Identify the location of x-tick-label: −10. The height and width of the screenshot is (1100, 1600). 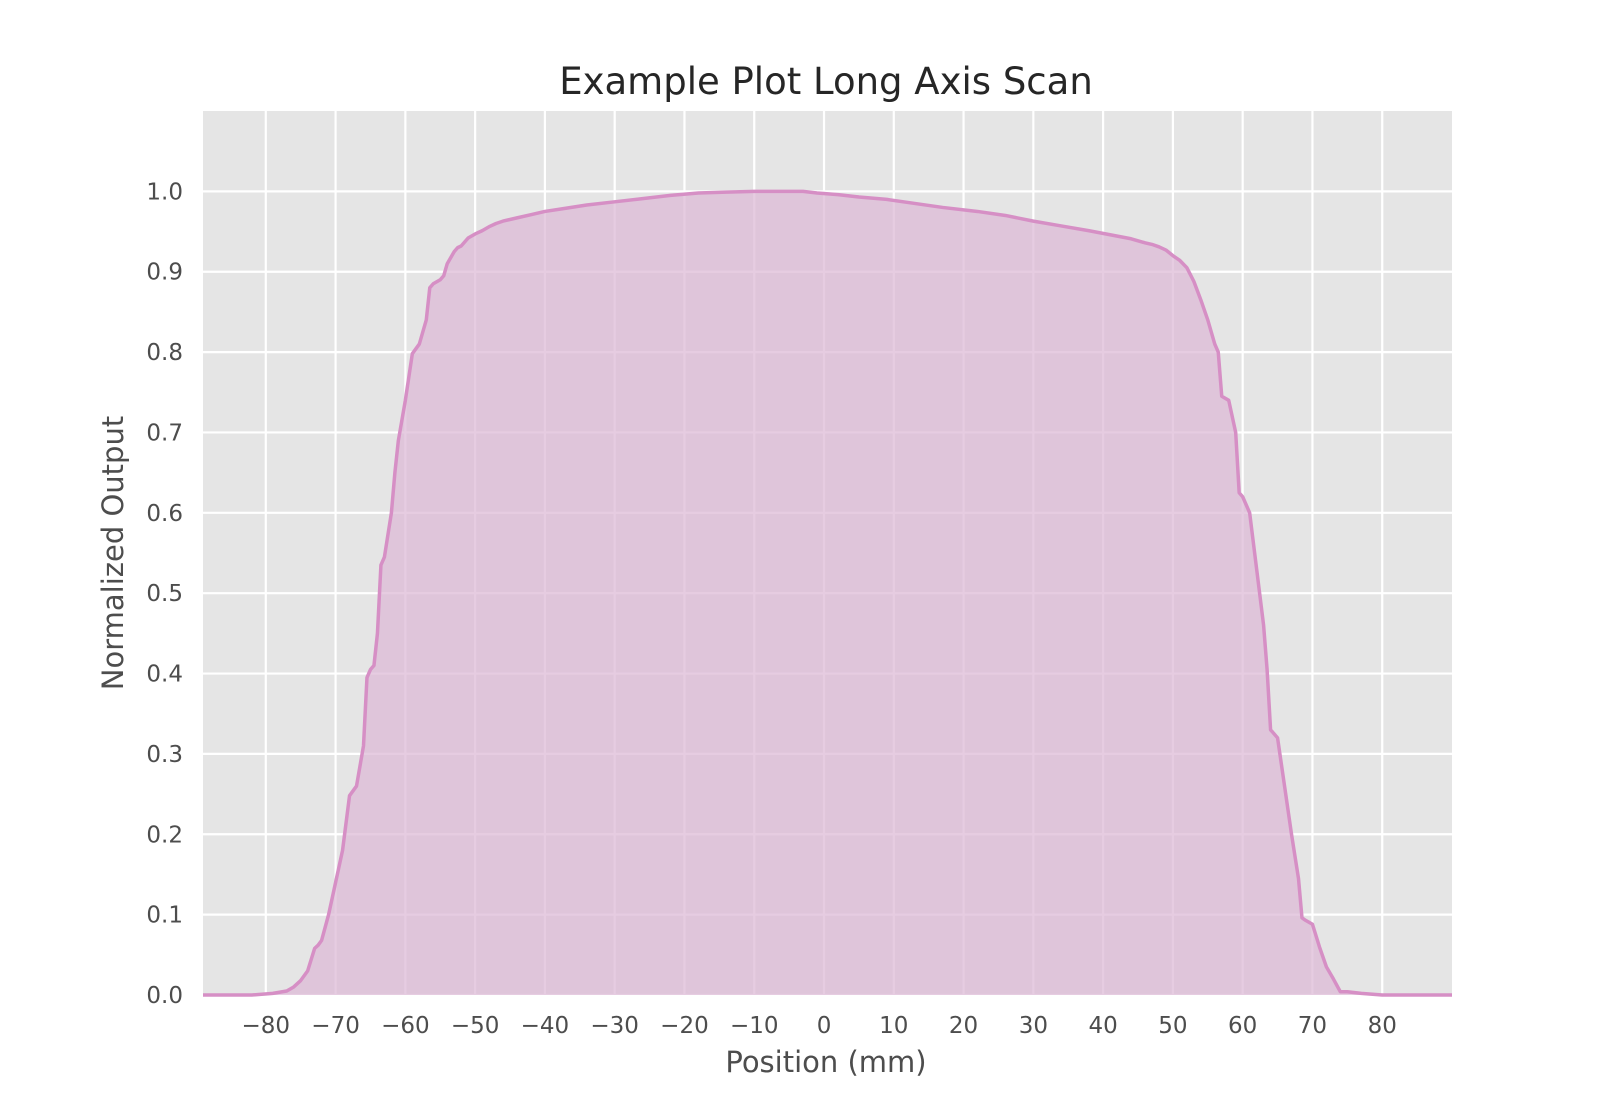
(754, 1026).